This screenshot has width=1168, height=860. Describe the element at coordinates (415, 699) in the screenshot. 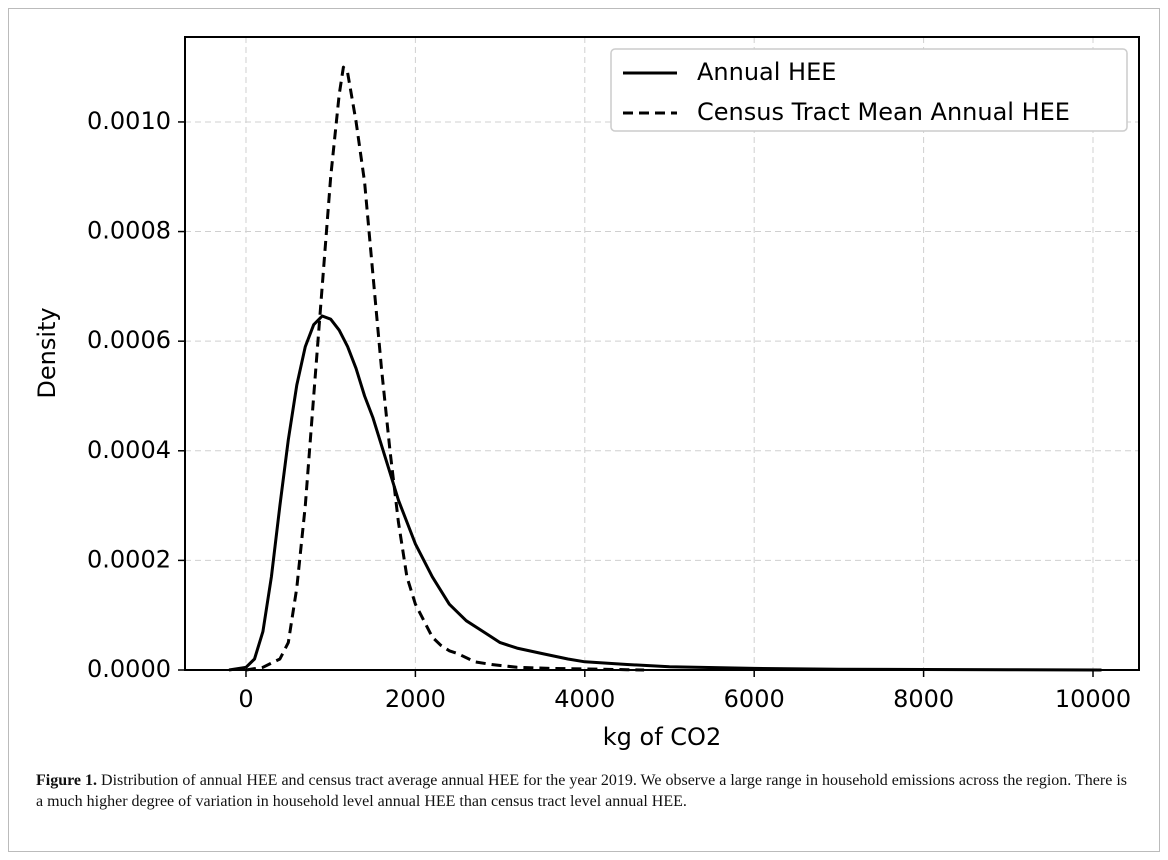

I see `x-tick-label: 2000` at that location.